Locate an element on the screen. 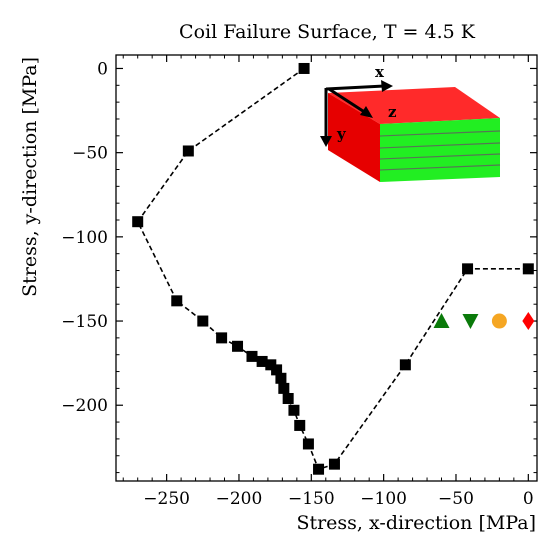  y-tick-label: −200 is located at coordinates (84, 406).